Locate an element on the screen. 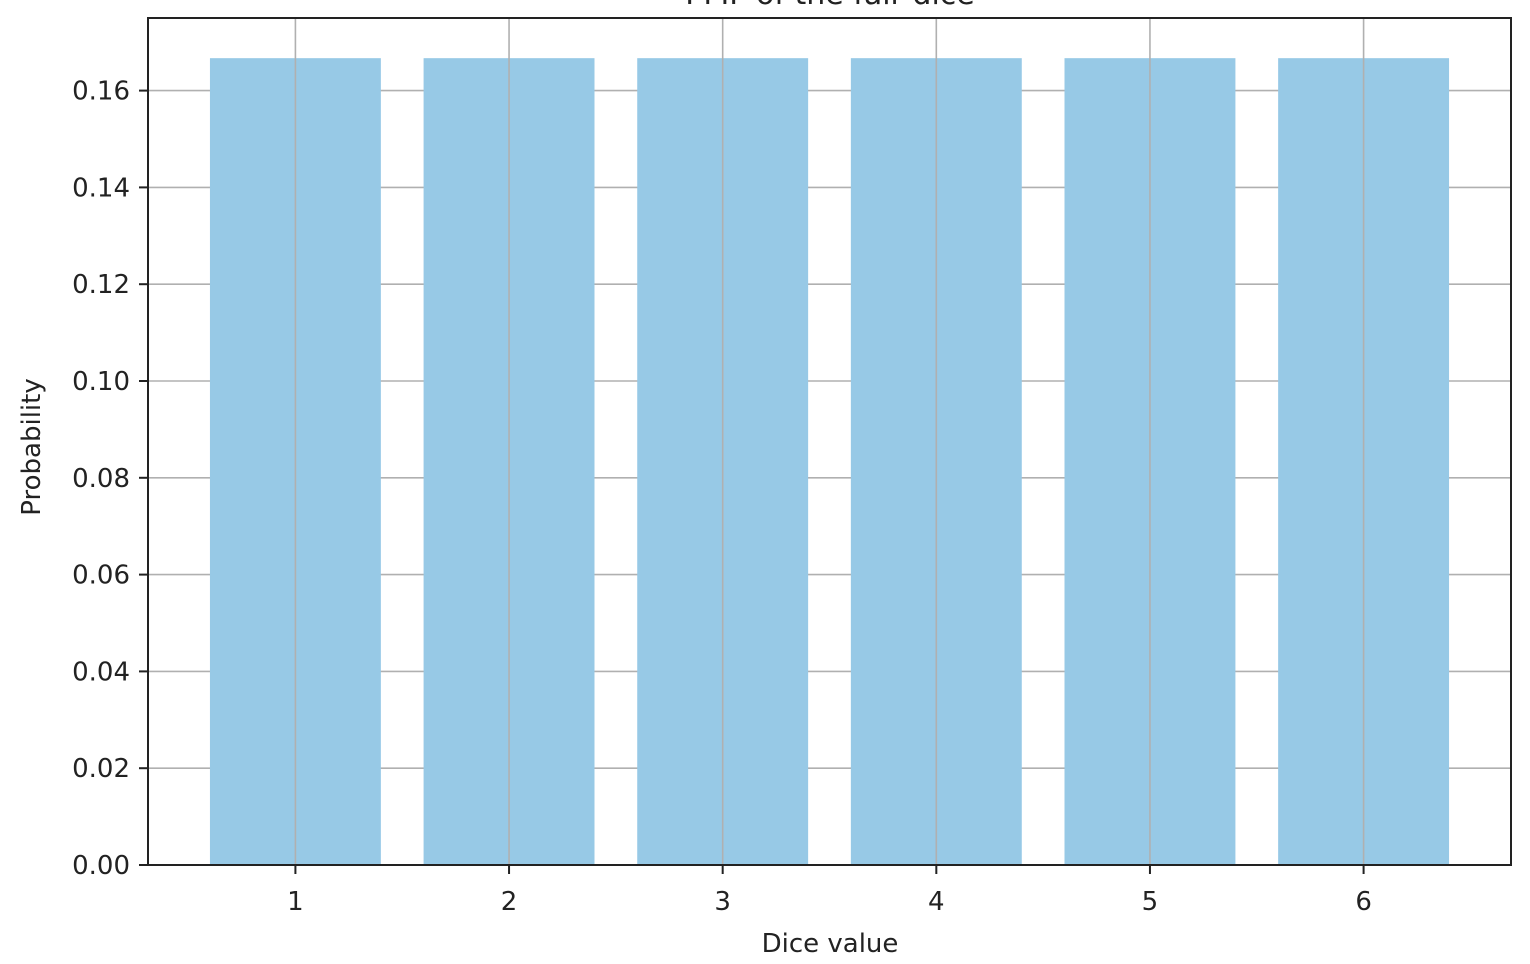 This screenshot has width=1530, height=964. y-axis-ticks: 0.00 0.02 0.04 0.06 0.08 0.10 0.12 0.14 0.16 is located at coordinates (110, 479).